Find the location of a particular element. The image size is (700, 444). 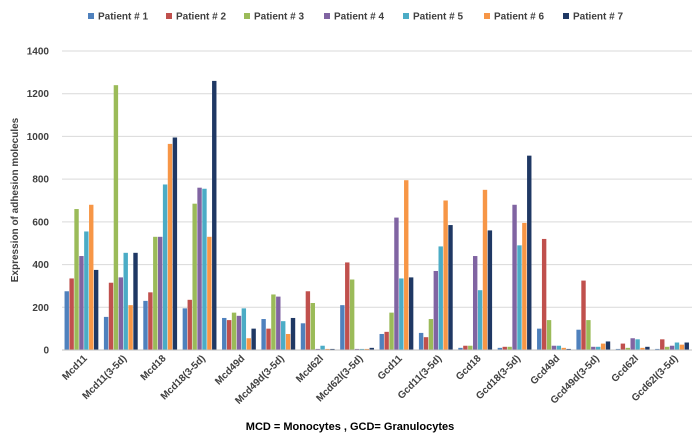

legend-label: Patient # 7 is located at coordinates (598, 17).